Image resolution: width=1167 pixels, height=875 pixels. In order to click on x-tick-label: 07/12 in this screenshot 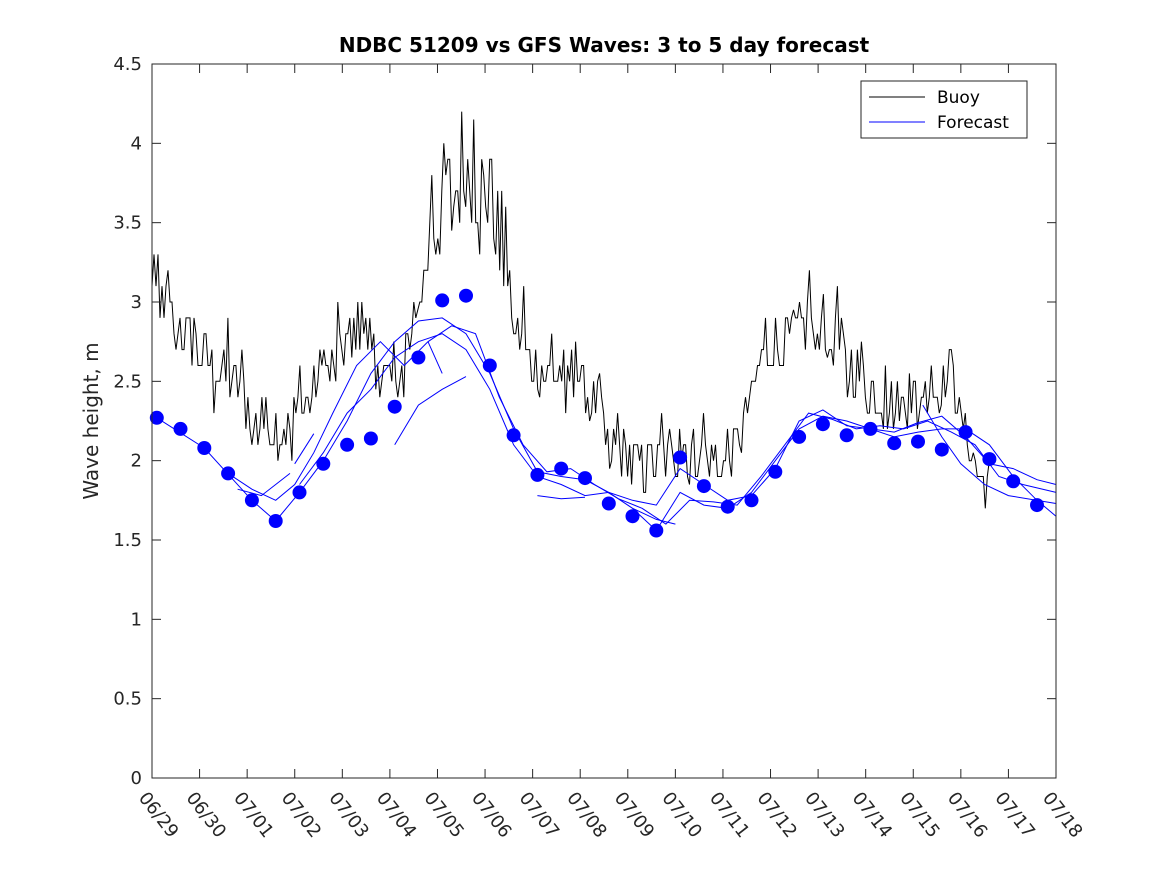, I will do `click(777, 815)`.